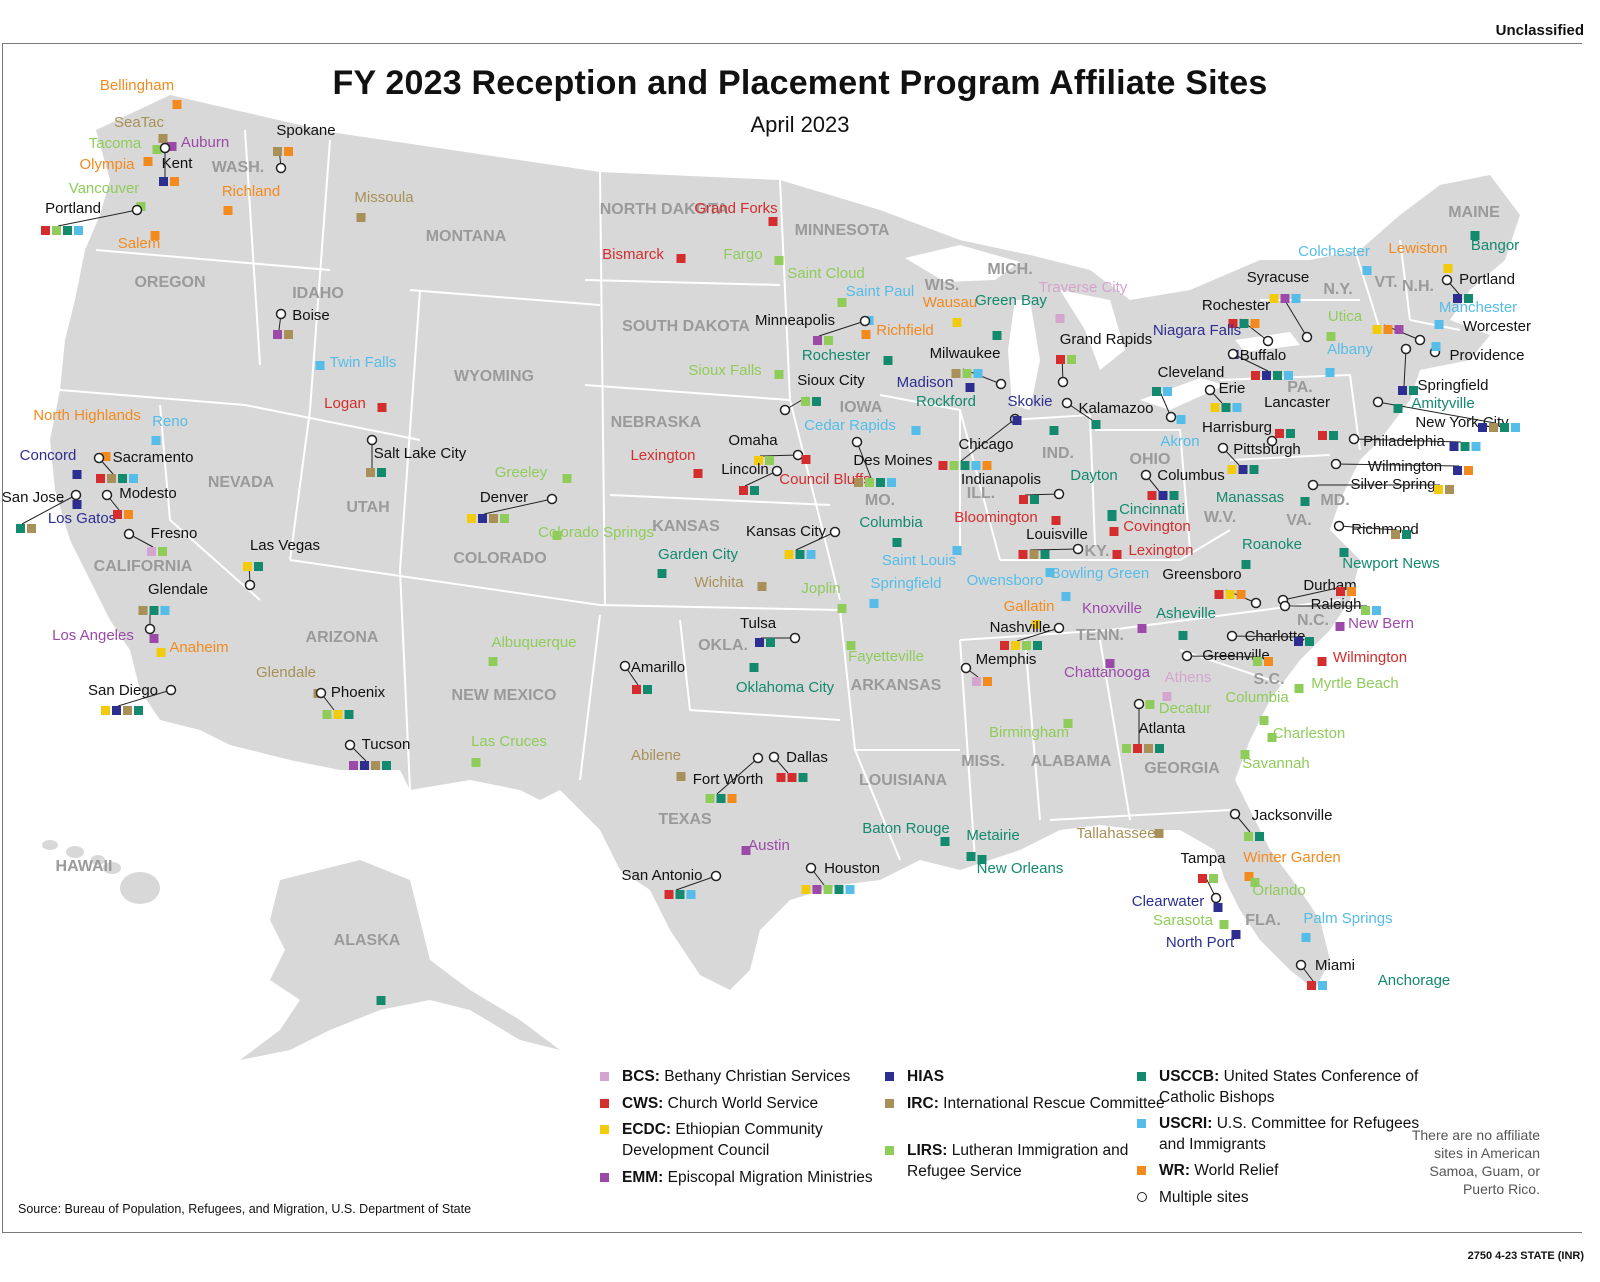 Image resolution: width=1600 pixels, height=1282 pixels. What do you see at coordinates (1349, 359) in the screenshot?
I see `city-albany: Albany` at bounding box center [1349, 359].